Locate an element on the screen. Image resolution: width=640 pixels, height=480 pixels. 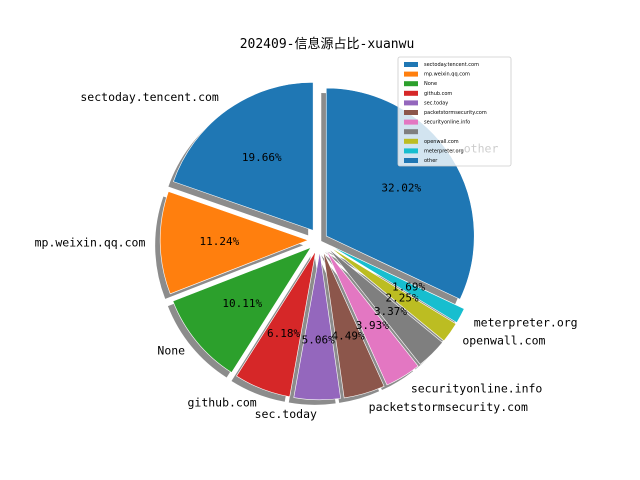
percent-label: 2.25% is located at coordinates (401, 297).